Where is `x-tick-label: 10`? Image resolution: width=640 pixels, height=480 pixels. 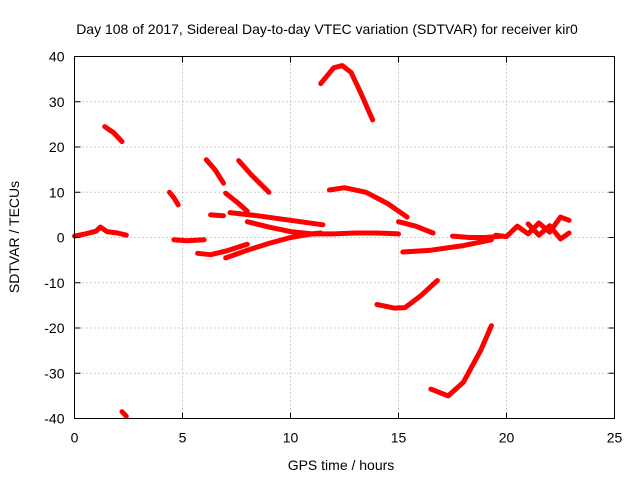
x-tick-label: 10 is located at coordinates (291, 438).